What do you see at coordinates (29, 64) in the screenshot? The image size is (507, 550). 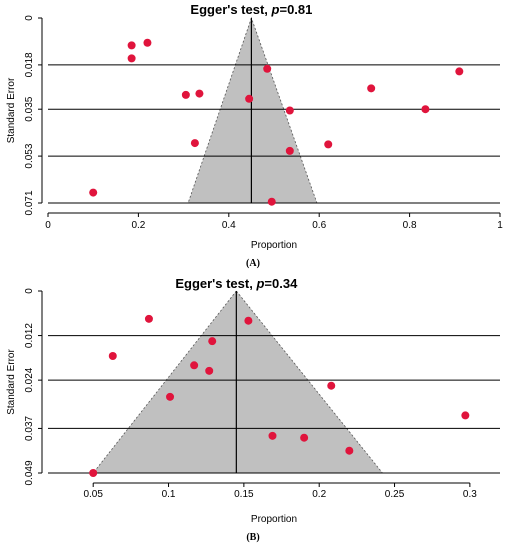 I see `y-tick-label: 0.018` at bounding box center [29, 64].